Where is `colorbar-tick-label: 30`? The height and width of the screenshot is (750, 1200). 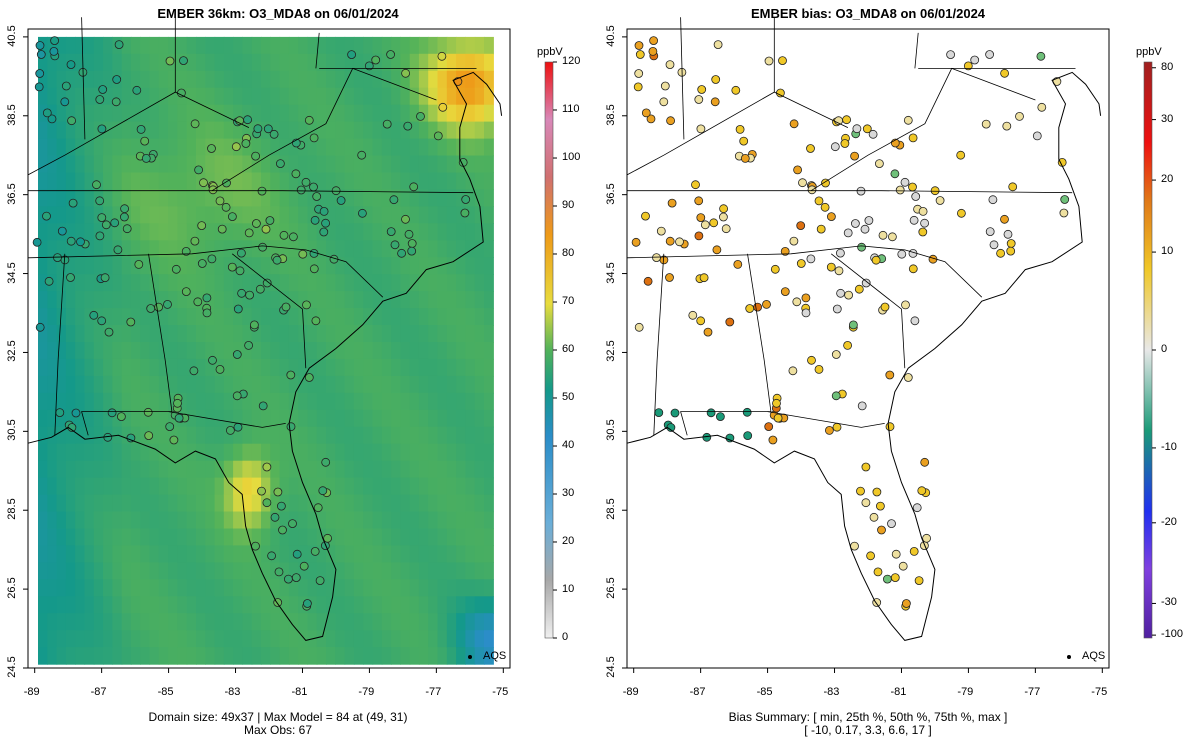 colorbar-tick-label: 30 is located at coordinates (568, 493).